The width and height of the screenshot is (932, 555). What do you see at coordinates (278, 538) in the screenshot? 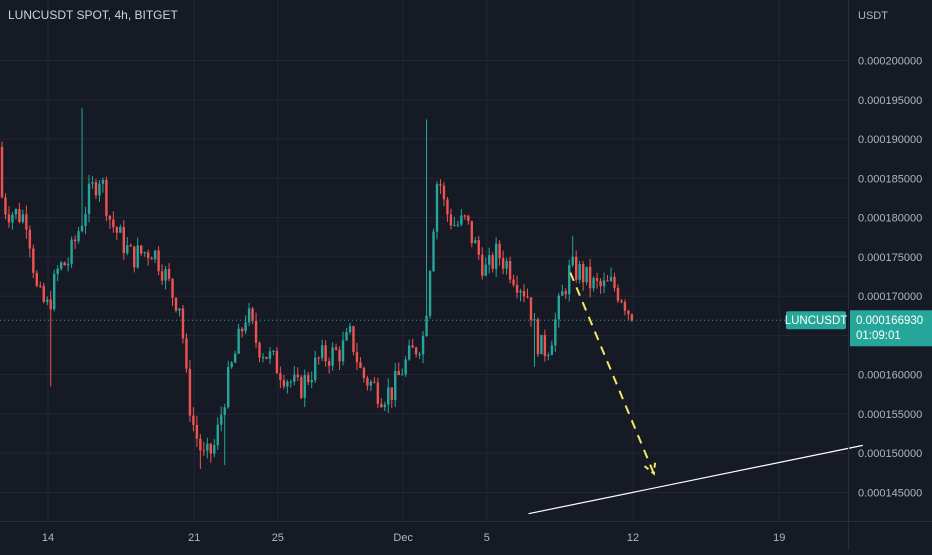
I see `x-tick-label: 25` at bounding box center [278, 538].